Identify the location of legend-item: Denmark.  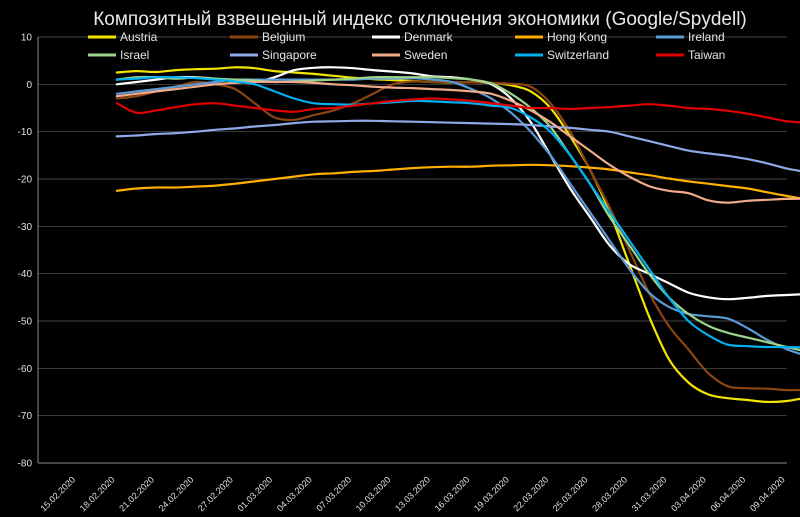
(413, 37).